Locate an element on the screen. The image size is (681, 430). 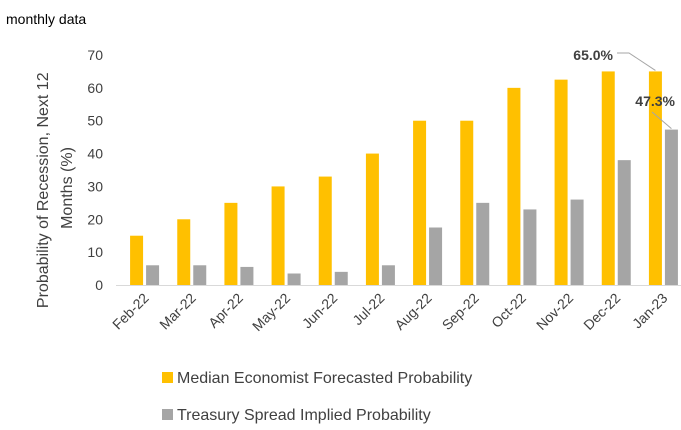
y-tick-label: 60 is located at coordinates (95, 88).